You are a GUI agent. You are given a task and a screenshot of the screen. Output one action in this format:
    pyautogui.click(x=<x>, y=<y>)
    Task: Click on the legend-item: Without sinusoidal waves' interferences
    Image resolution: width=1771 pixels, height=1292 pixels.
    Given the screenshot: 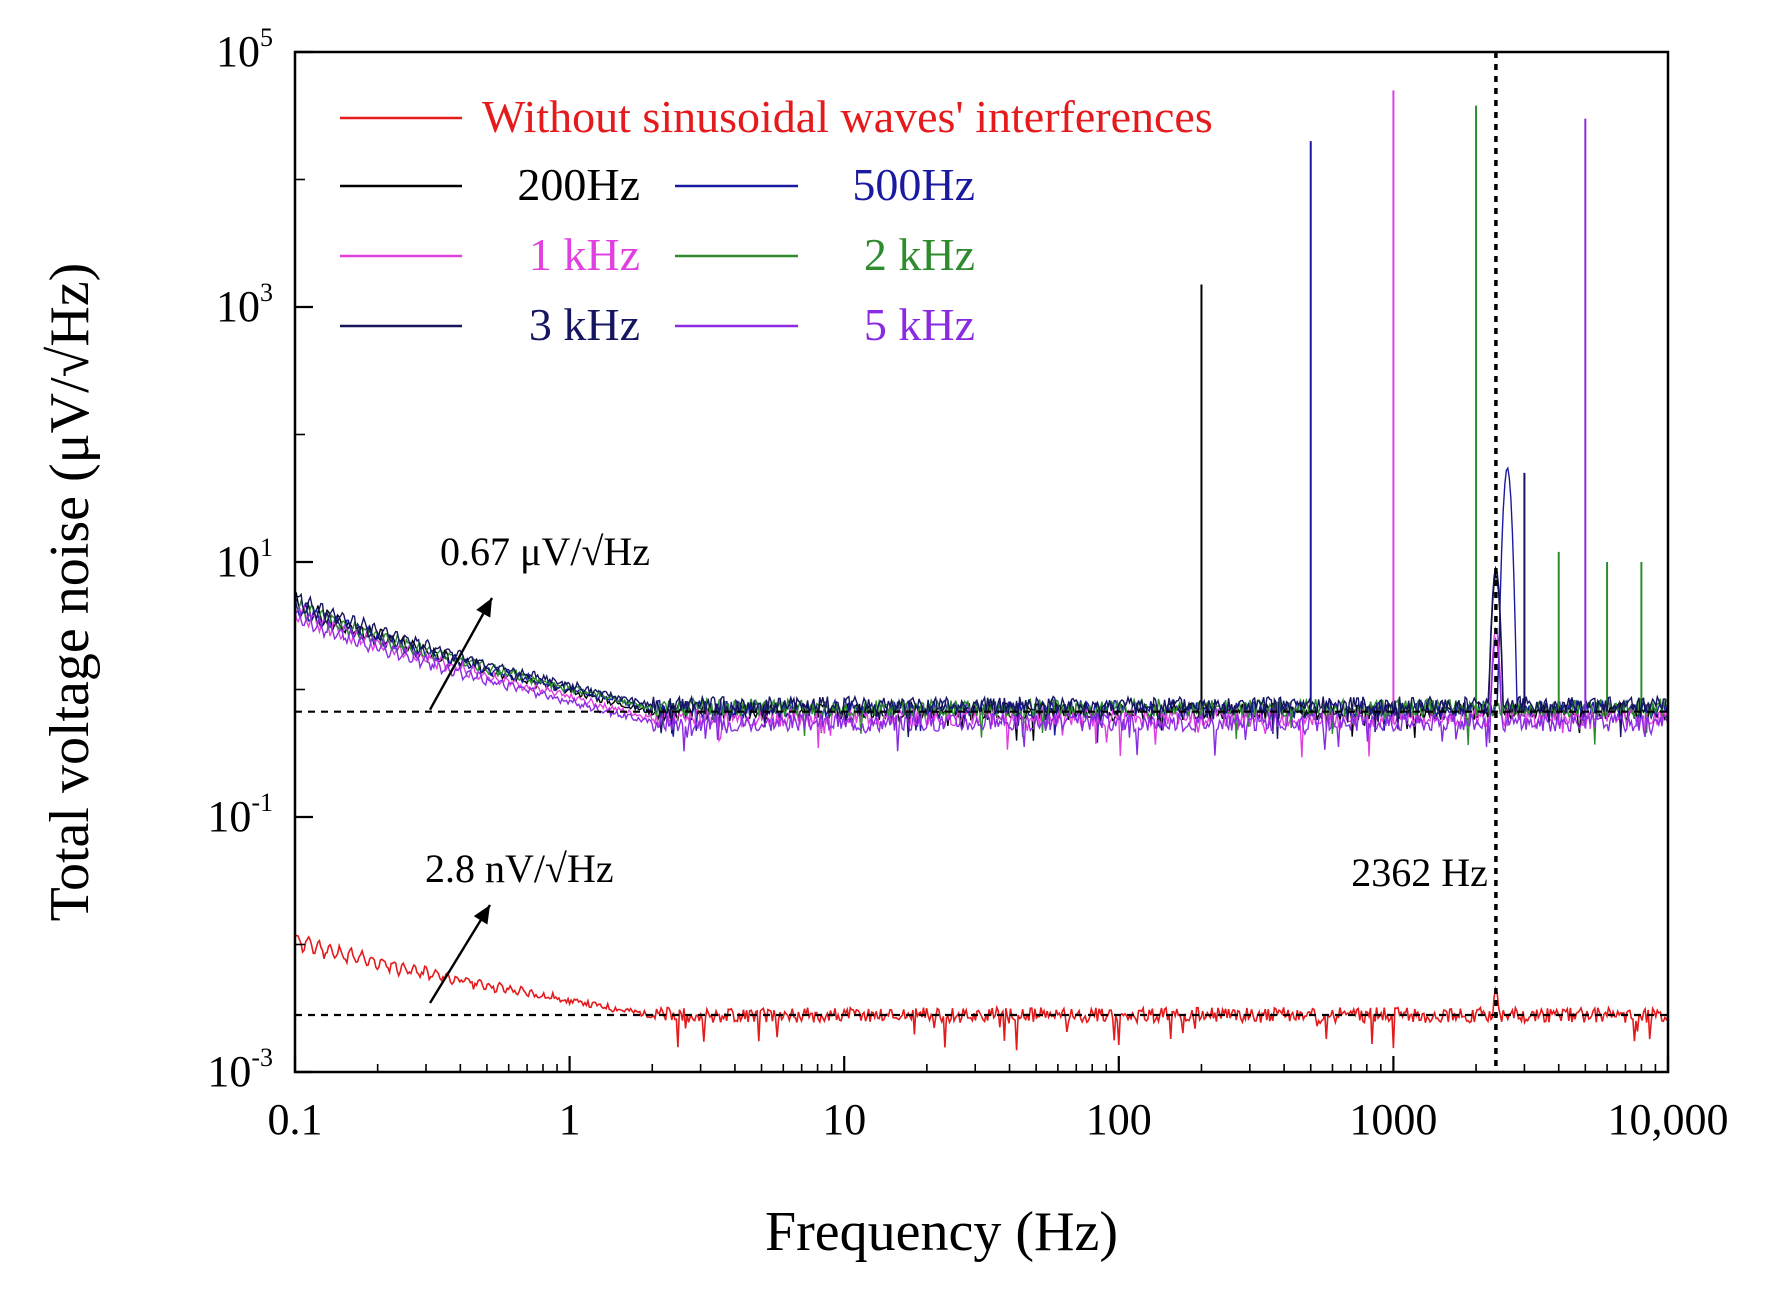 What is the action you would take?
    pyautogui.click(x=776, y=116)
    